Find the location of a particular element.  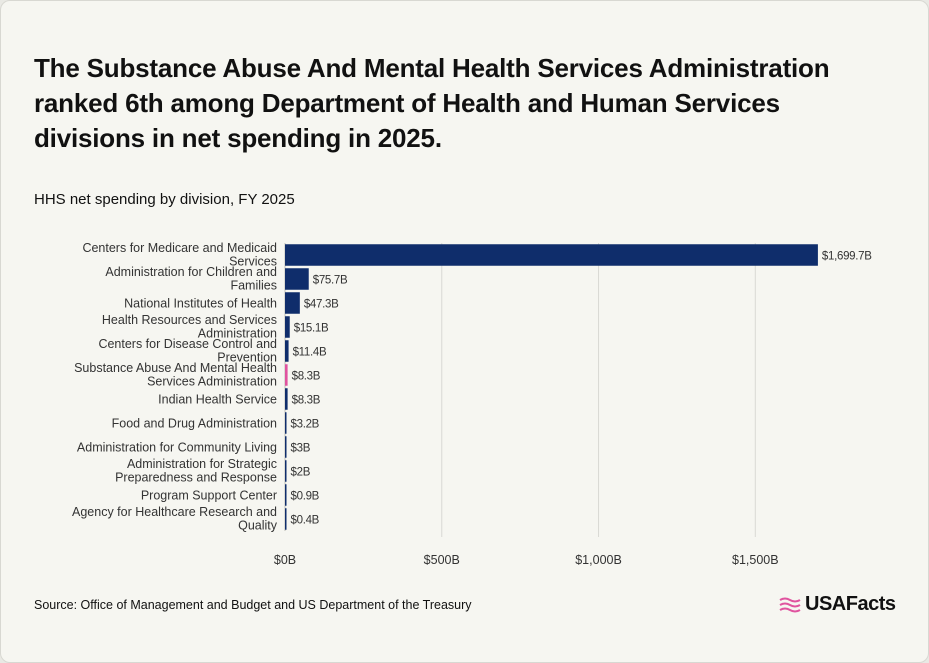

data-label: $0.4B is located at coordinates (305, 521).